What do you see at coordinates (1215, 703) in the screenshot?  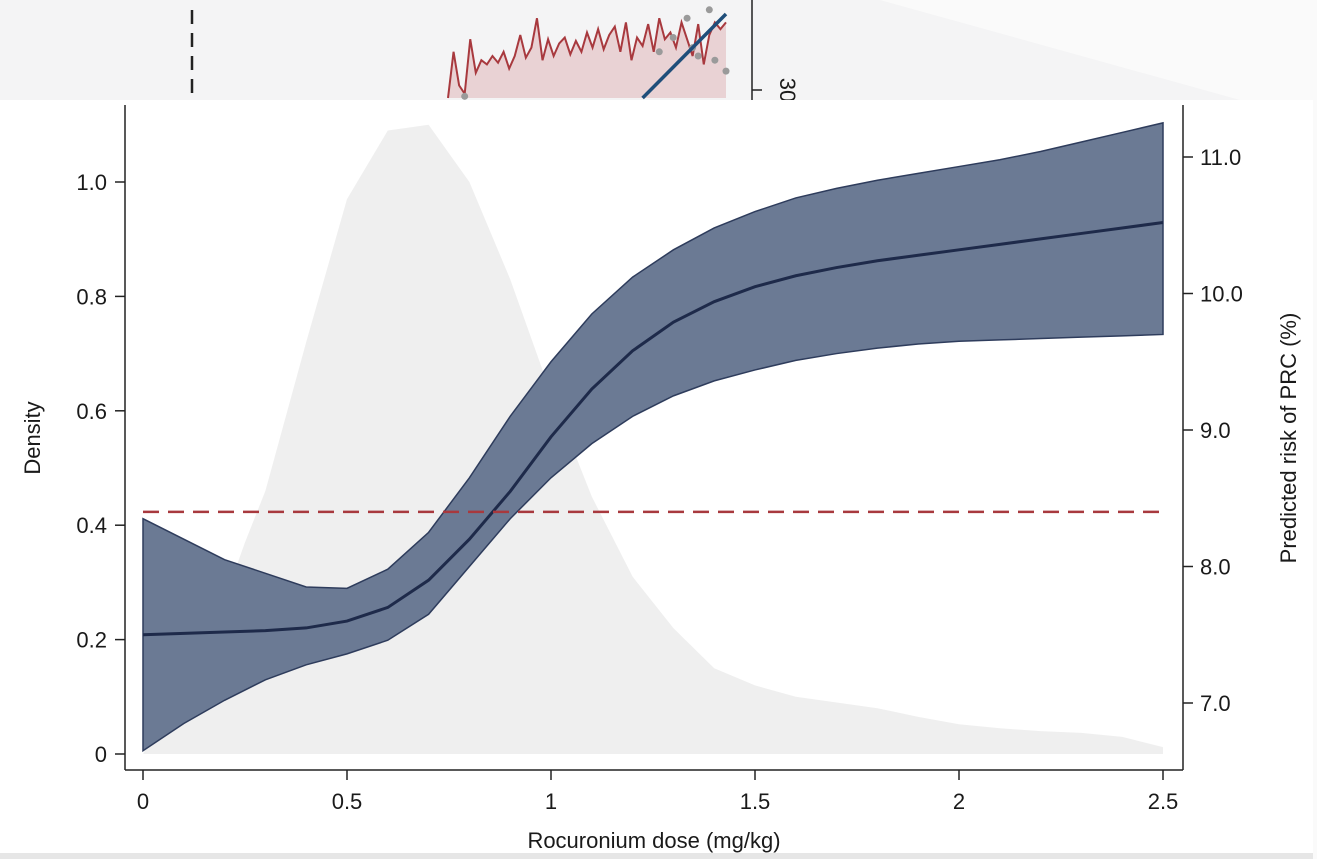 I see `right-y-tick-label: 7.0` at bounding box center [1215, 703].